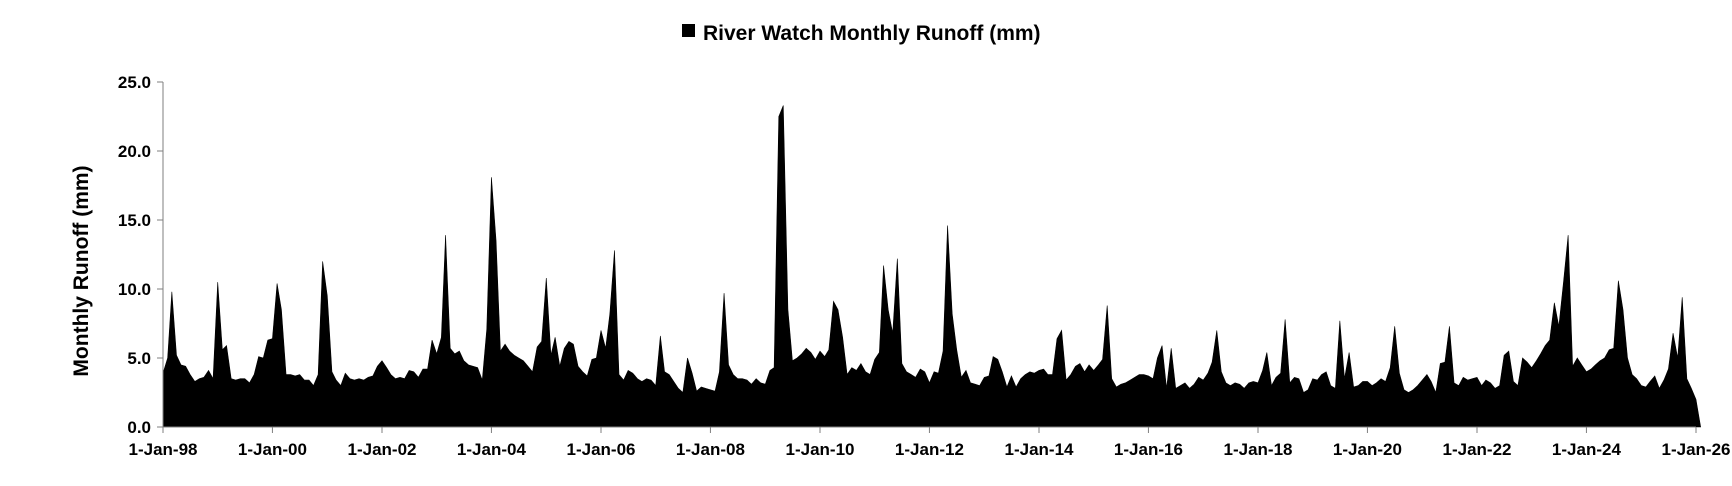  I want to click on x-tick-label: 1-Jan-14, so click(1040, 449).